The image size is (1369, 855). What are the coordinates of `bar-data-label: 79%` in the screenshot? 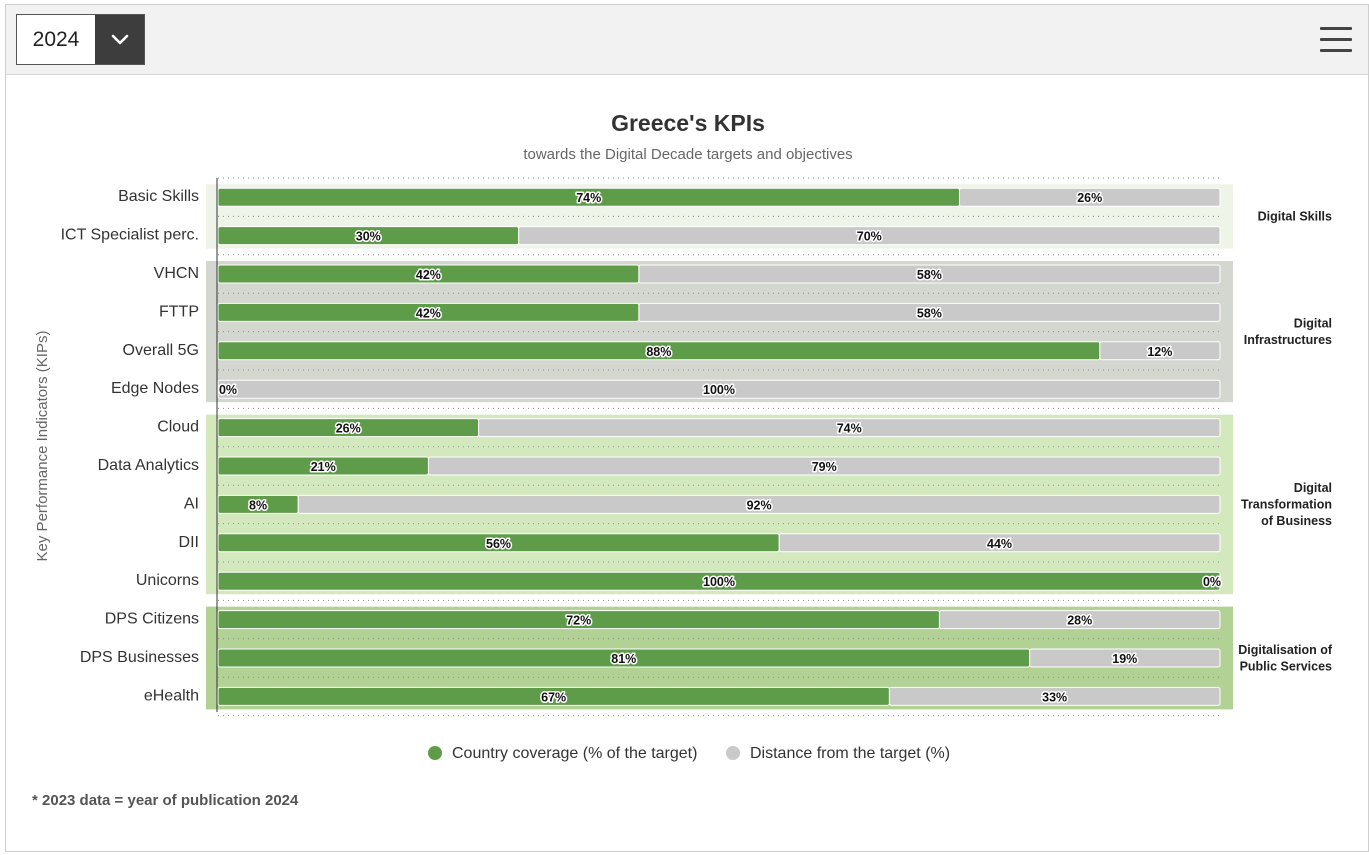 It's located at (824, 467).